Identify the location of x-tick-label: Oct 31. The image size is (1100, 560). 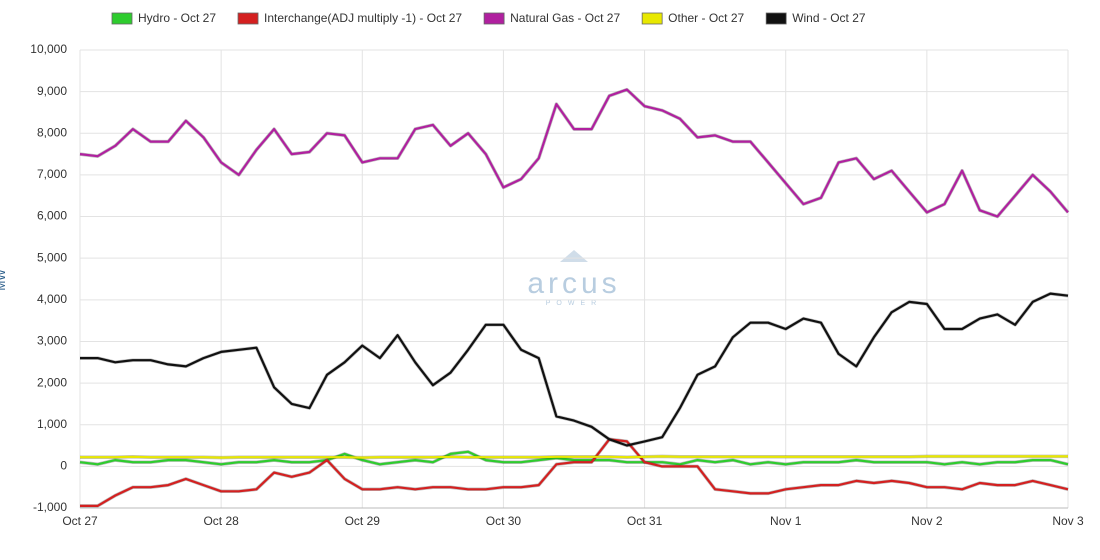
(645, 521).